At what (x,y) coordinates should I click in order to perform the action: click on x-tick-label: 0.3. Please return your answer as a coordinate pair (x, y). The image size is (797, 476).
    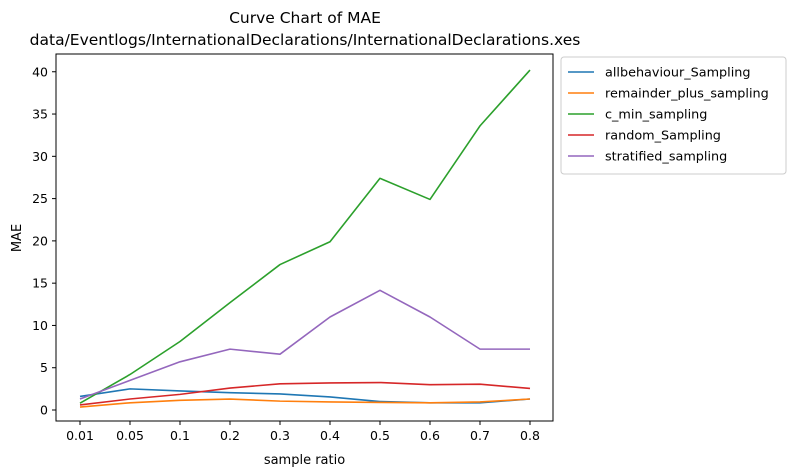
    Looking at the image, I should click on (280, 435).